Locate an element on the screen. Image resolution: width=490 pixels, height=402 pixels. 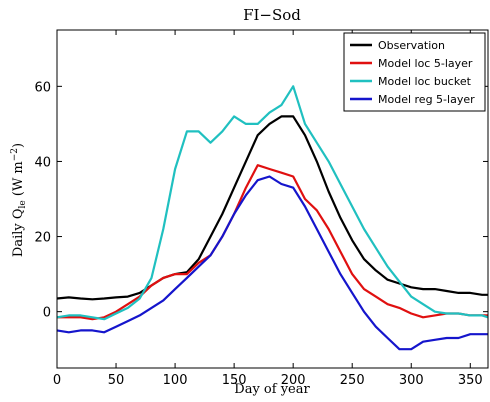
x-tick-label: 300 is located at coordinates (411, 380).